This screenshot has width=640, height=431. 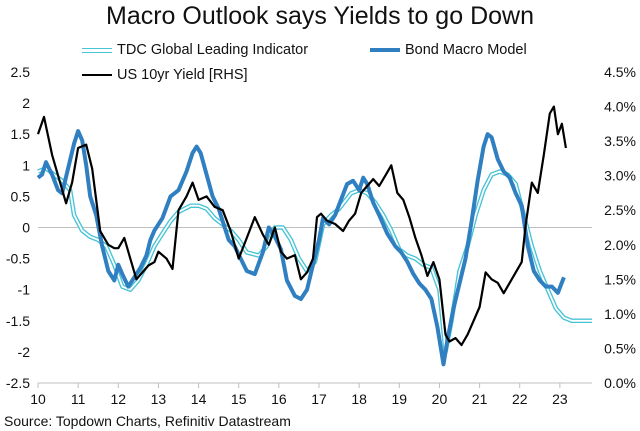 What do you see at coordinates (400, 399) in the screenshot?
I see `x-tick-label: 19` at bounding box center [400, 399].